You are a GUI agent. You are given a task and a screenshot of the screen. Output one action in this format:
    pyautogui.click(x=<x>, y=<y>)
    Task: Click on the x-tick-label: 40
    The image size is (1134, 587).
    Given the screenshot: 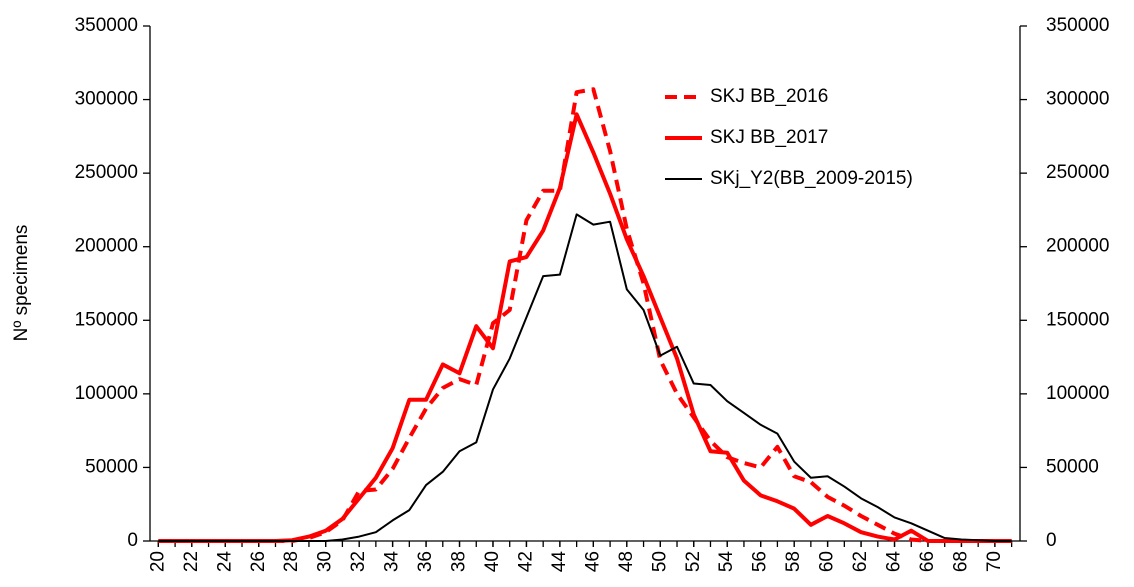 What is the action you would take?
    pyautogui.click(x=492, y=561)
    